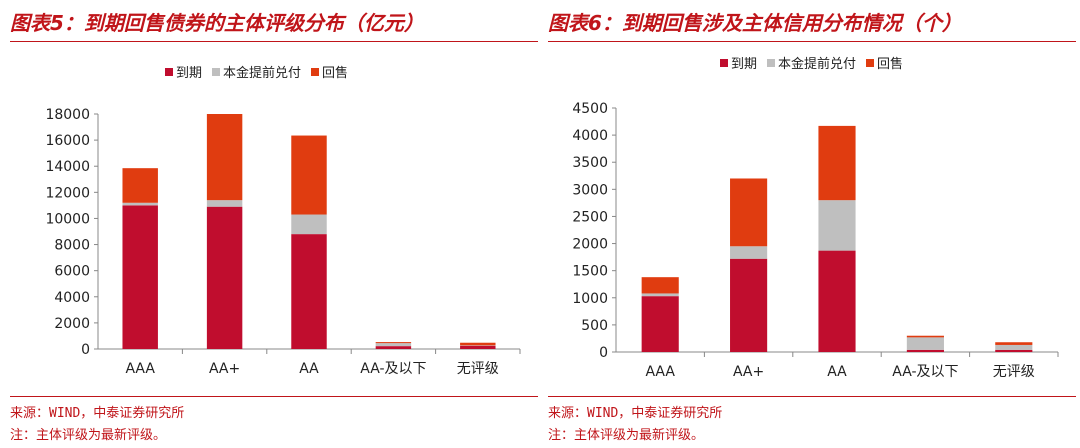 The image size is (1080, 448). Describe the element at coordinates (837, 372) in the screenshot. I see `right-x-tick-label: AA` at that location.